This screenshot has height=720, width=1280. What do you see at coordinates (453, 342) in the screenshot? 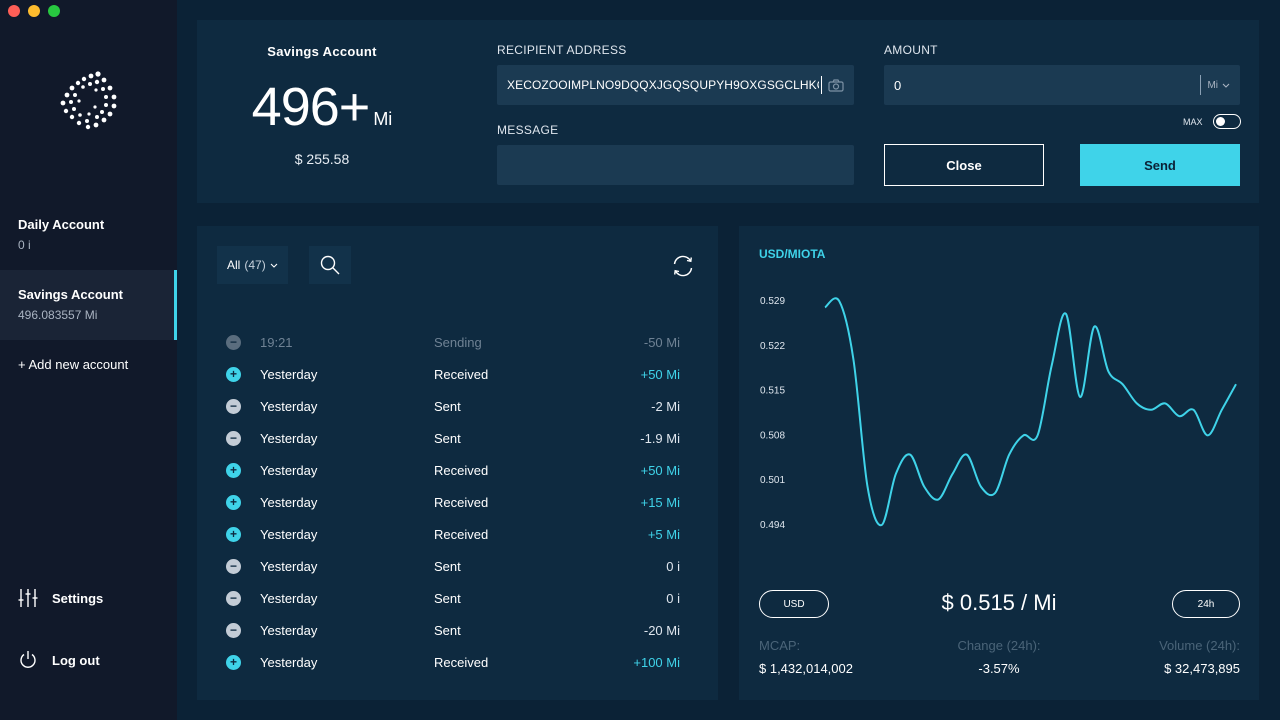
I see `transaction-row: − 19:21 Sending -50 Mi` at bounding box center [453, 342].